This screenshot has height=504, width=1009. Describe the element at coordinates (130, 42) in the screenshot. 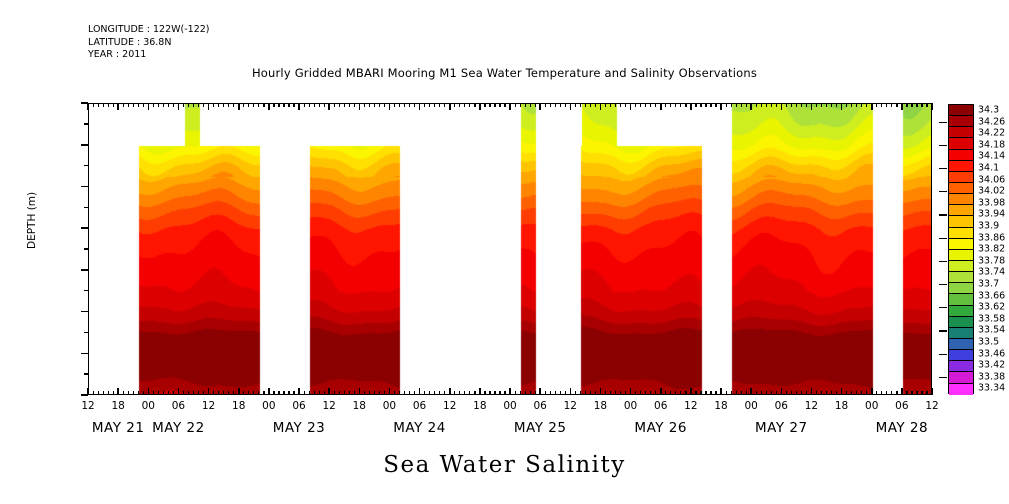

I see `latitude-text: LATITUDE : 36.8N` at that location.